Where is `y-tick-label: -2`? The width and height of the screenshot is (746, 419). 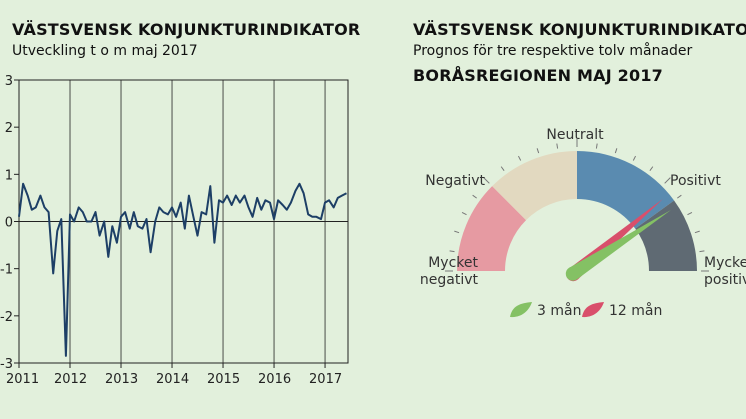
y-tick-label: -2 is located at coordinates (6, 317).